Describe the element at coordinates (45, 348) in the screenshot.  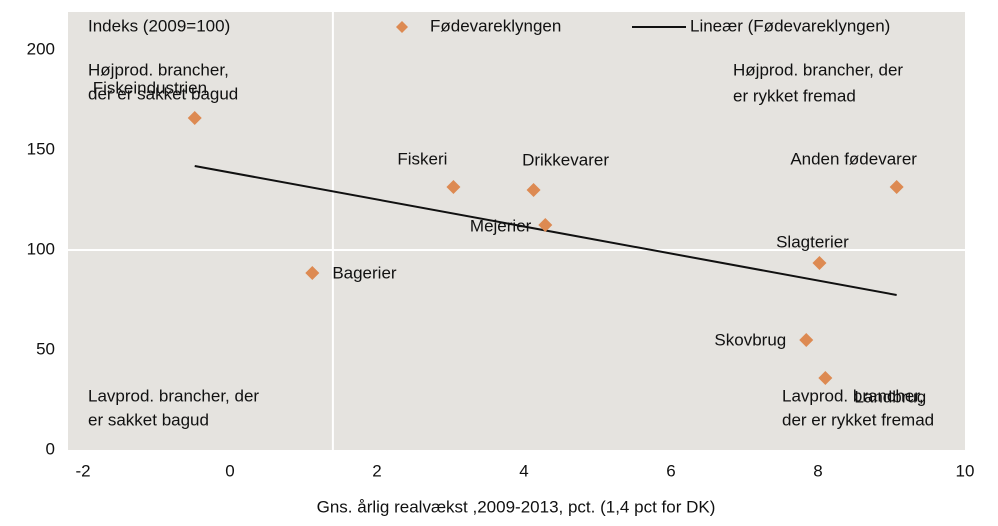
I see `y-tick-label: 50` at that location.